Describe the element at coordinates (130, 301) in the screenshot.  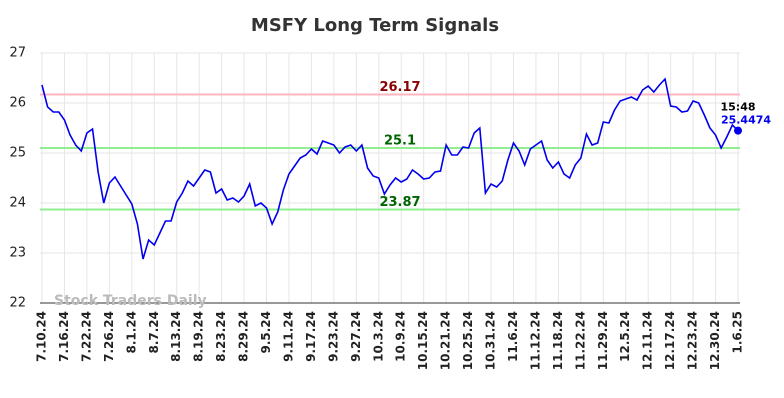
I see `watermark: Stock Traders Daily` at that location.